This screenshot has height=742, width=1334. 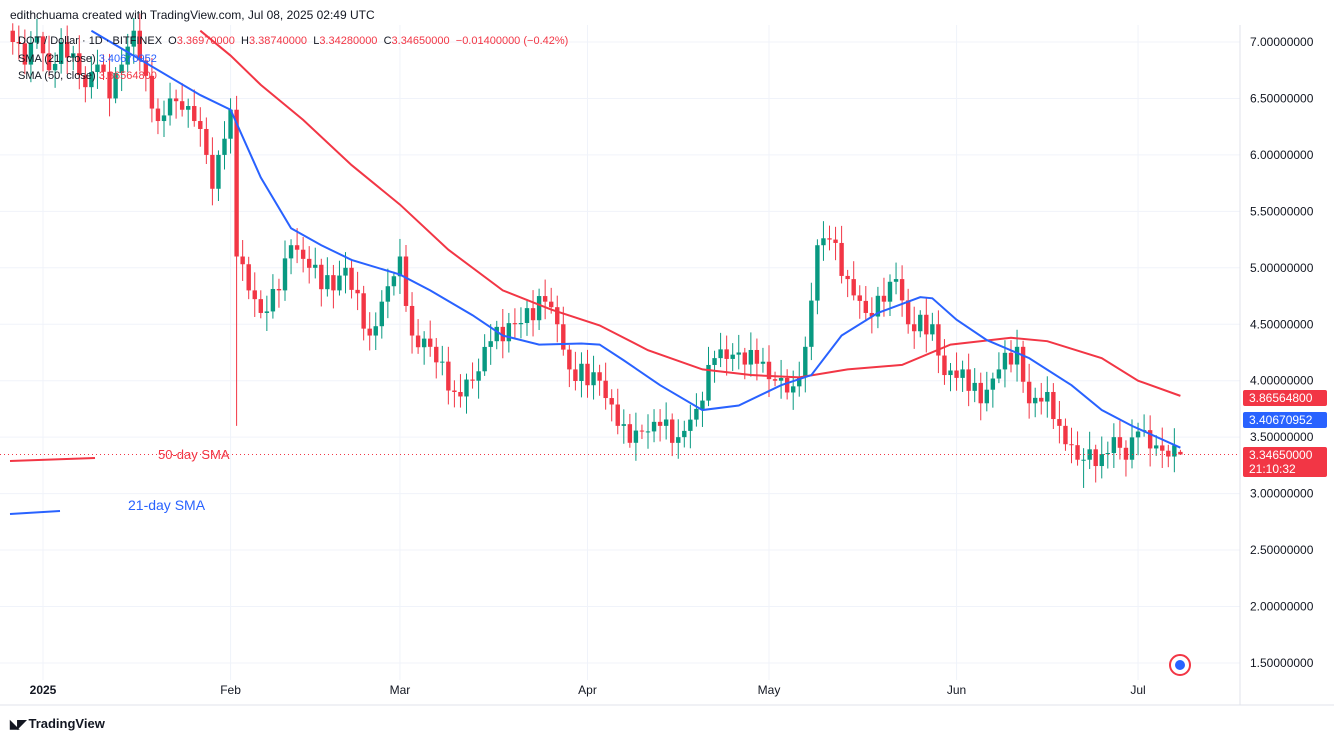 What do you see at coordinates (230, 690) in the screenshot?
I see `x-tick-label: Feb` at bounding box center [230, 690].